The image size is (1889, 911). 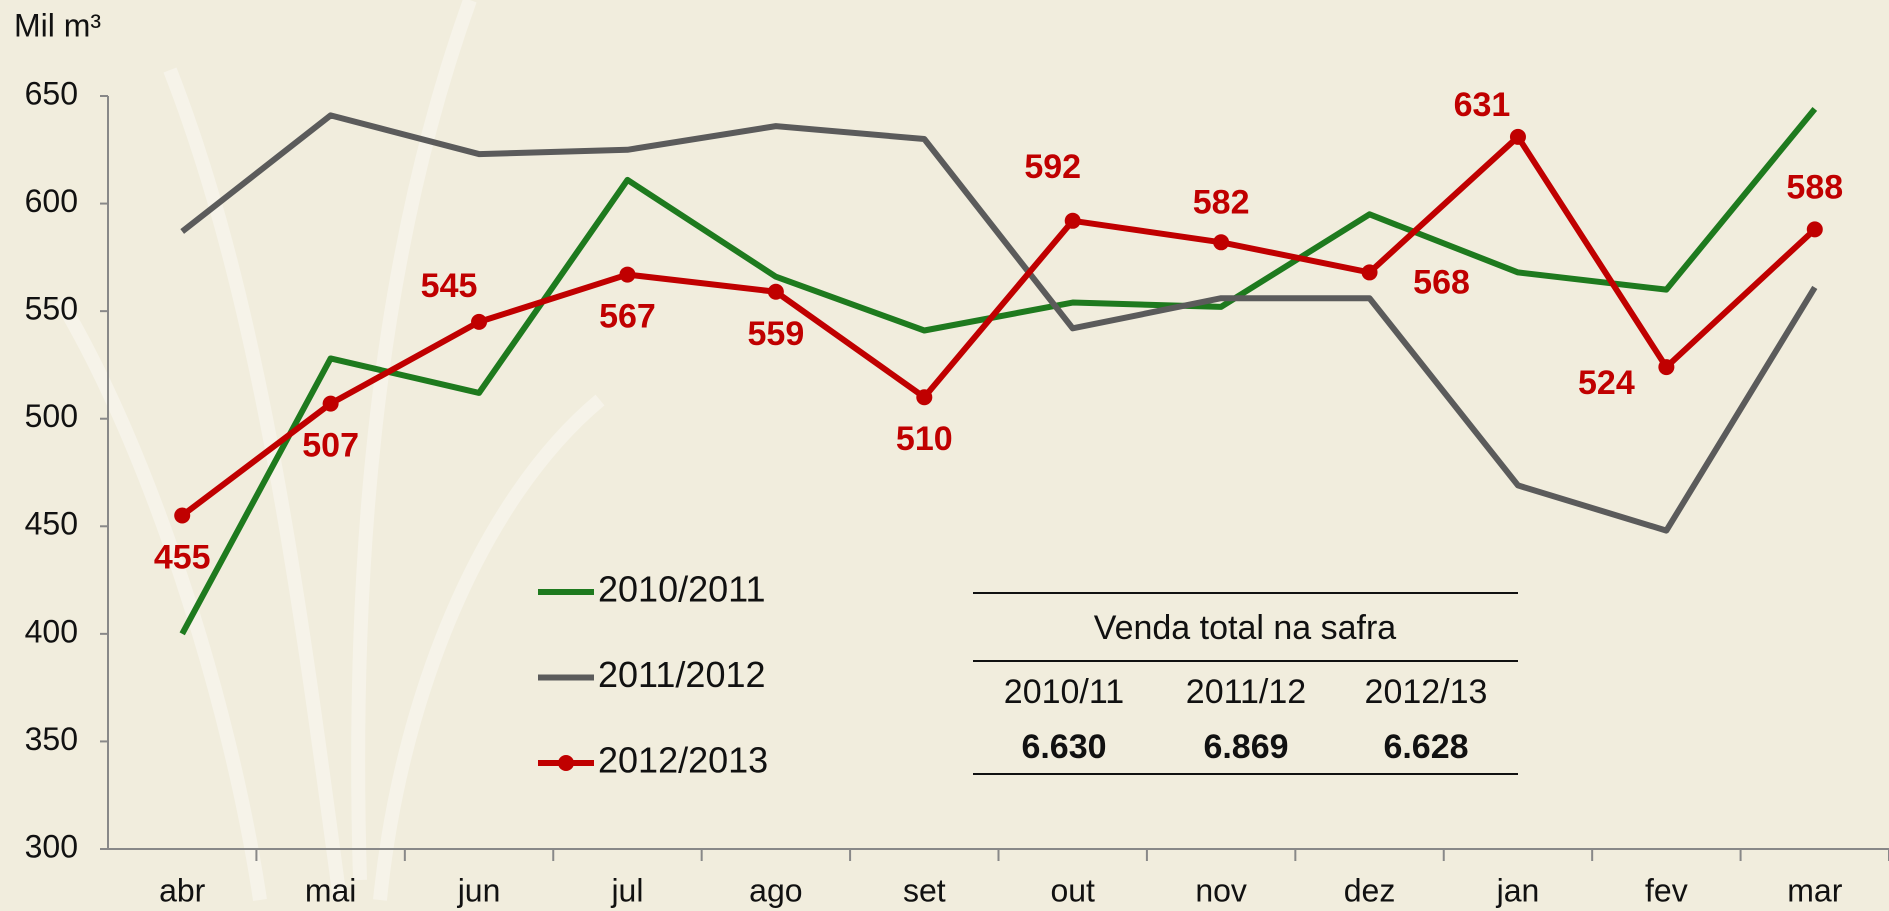 I want to click on x-tick-label: nov, so click(x=1221, y=890).